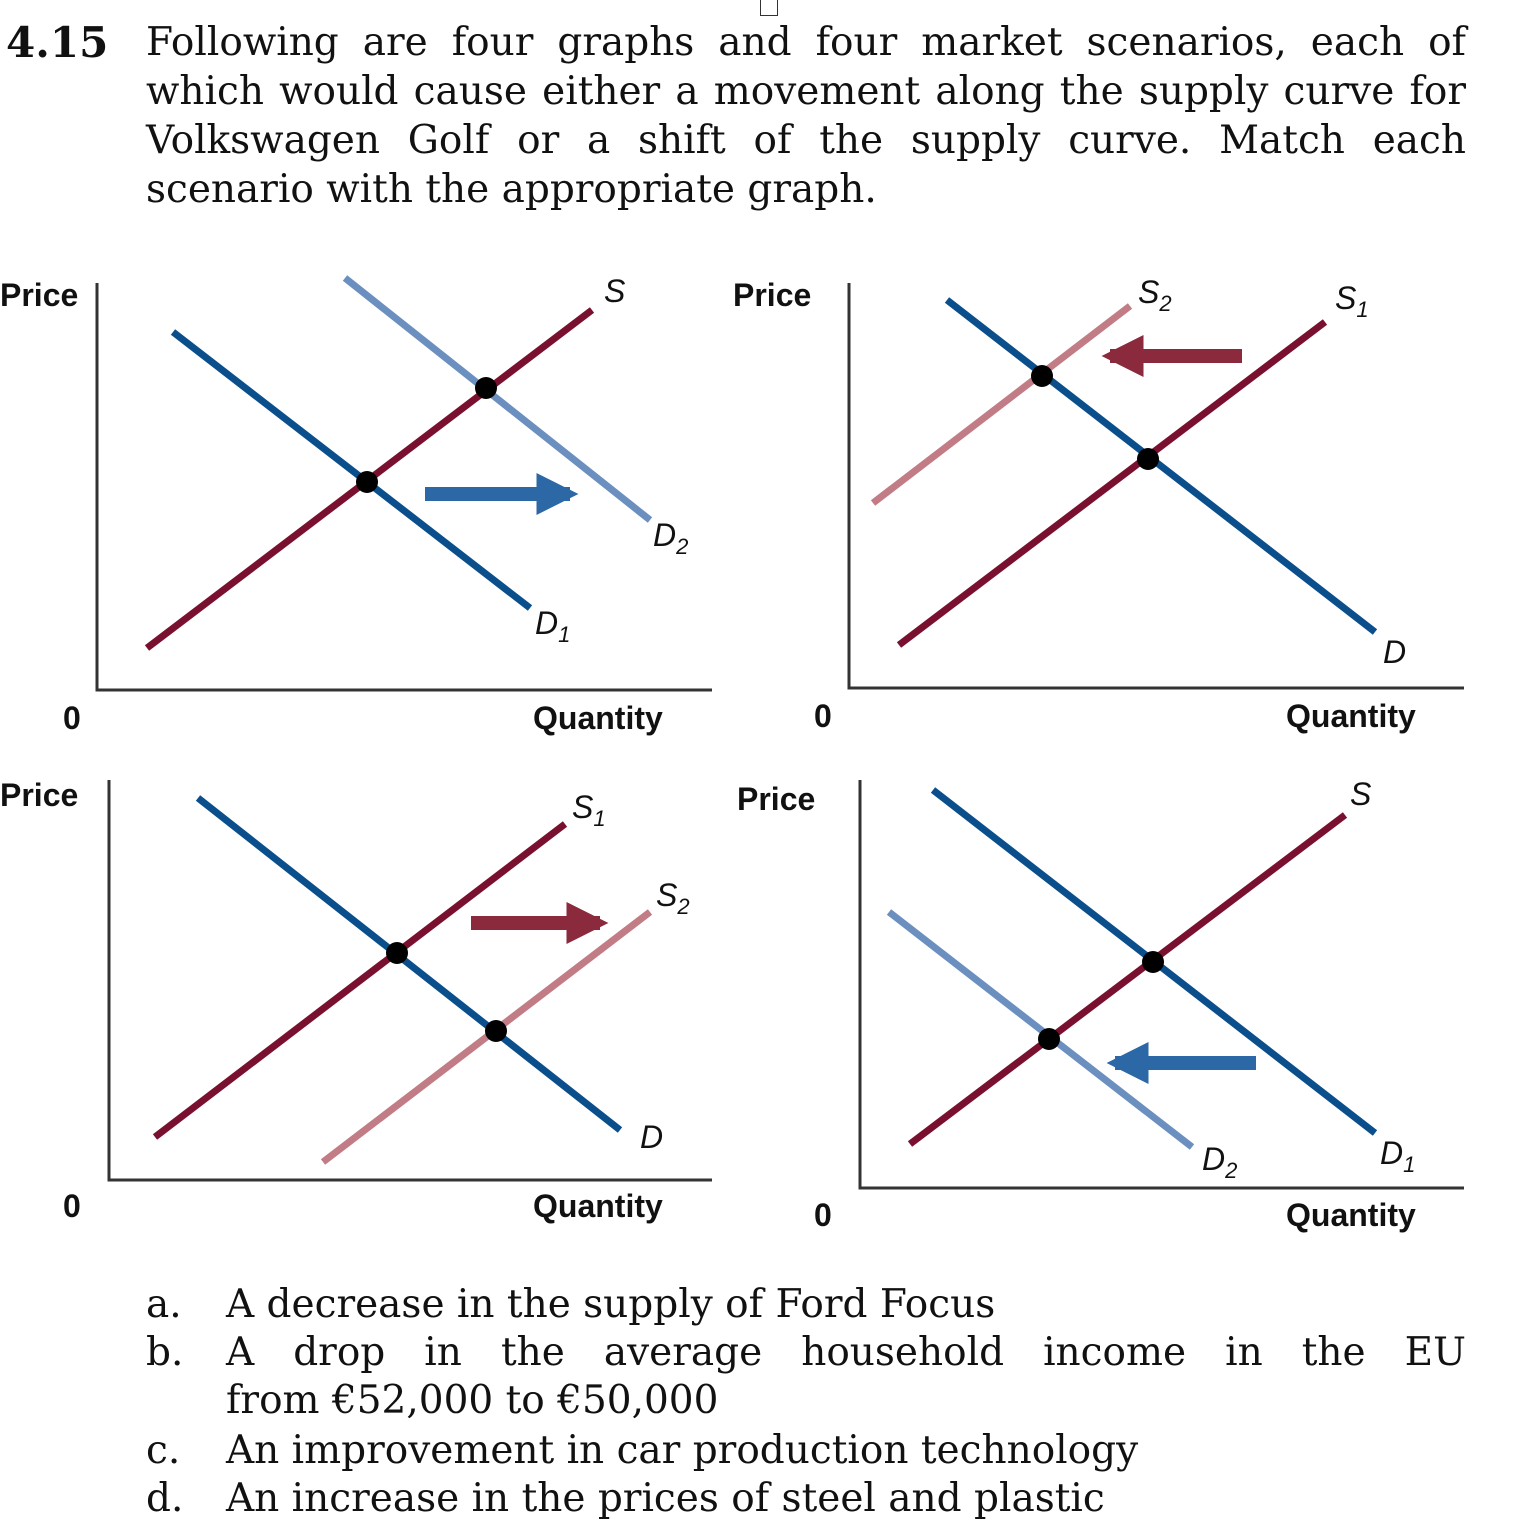 The width and height of the screenshot is (1527, 1530). What do you see at coordinates (164, 1304) in the screenshot?
I see `scenario-letter: a.` at bounding box center [164, 1304].